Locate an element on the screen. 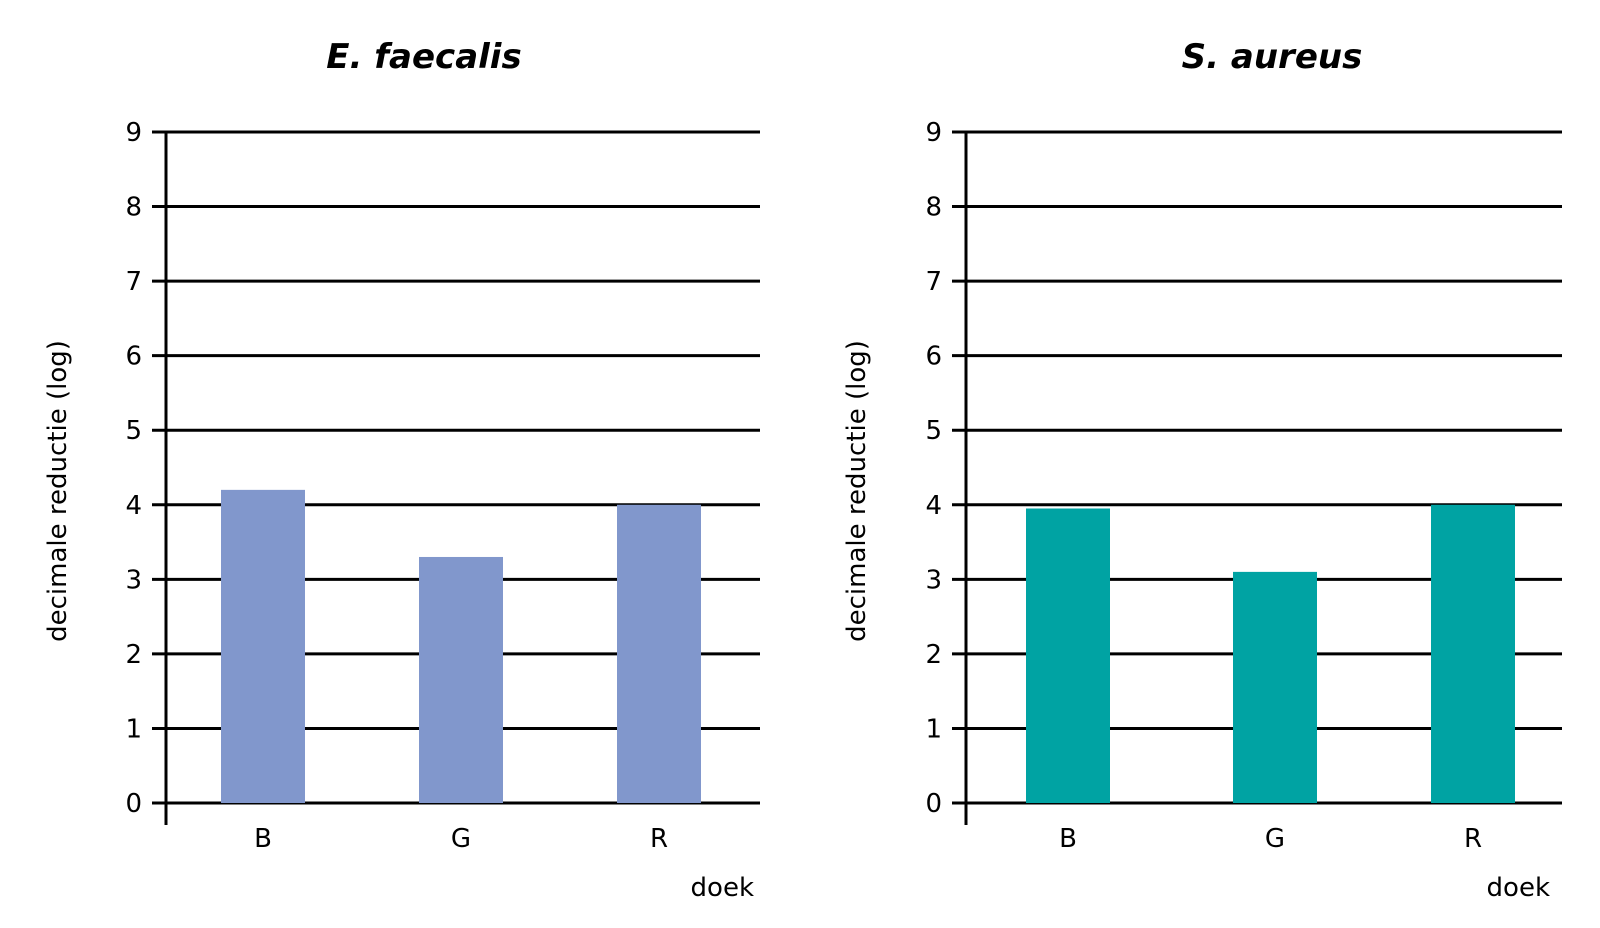  chart-title: S. aureus is located at coordinates (1272, 57).